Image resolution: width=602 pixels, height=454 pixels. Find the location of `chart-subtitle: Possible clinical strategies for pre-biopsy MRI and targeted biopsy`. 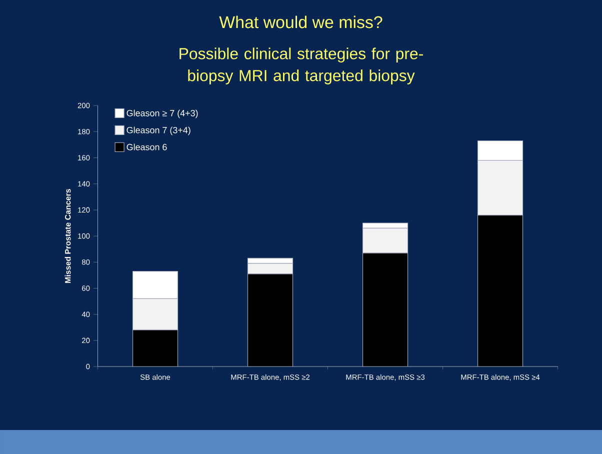

chart-subtitle: Possible clinical strategies for pre-biopsy MRI and targeted biopsy is located at coordinates (301, 66).